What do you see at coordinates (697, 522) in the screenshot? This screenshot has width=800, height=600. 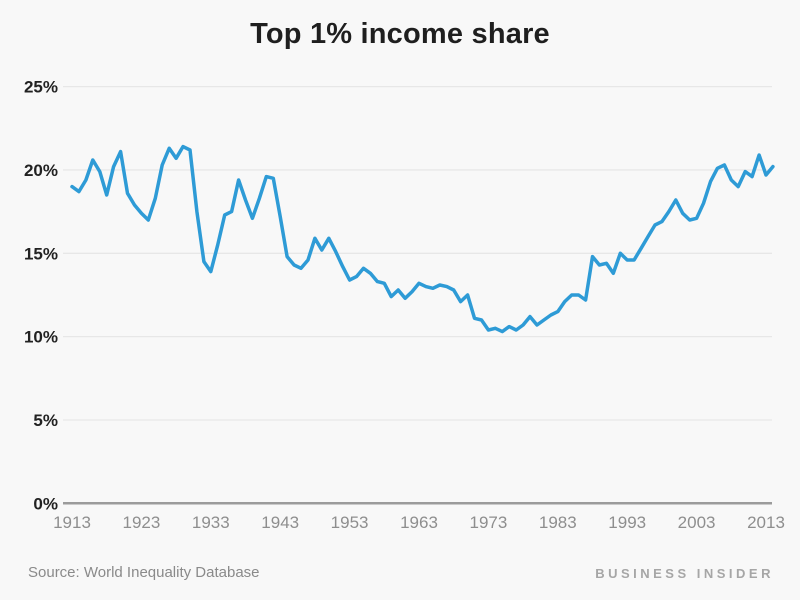 I see `x-tick-label: 2003` at bounding box center [697, 522].